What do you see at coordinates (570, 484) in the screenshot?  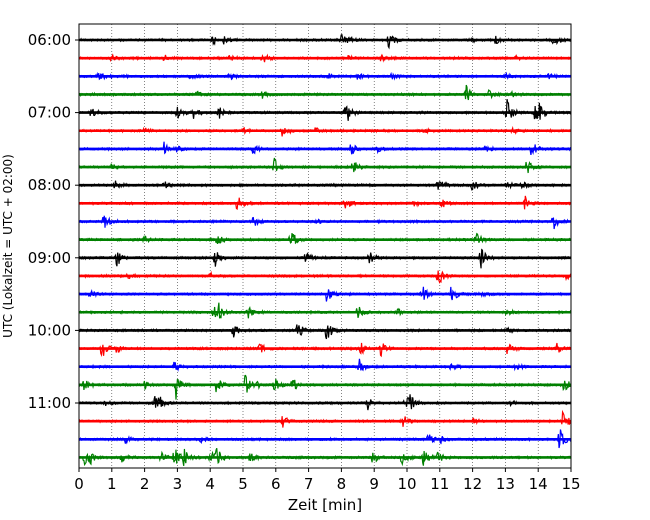 I see `x-tick-label: 15` at bounding box center [570, 484].